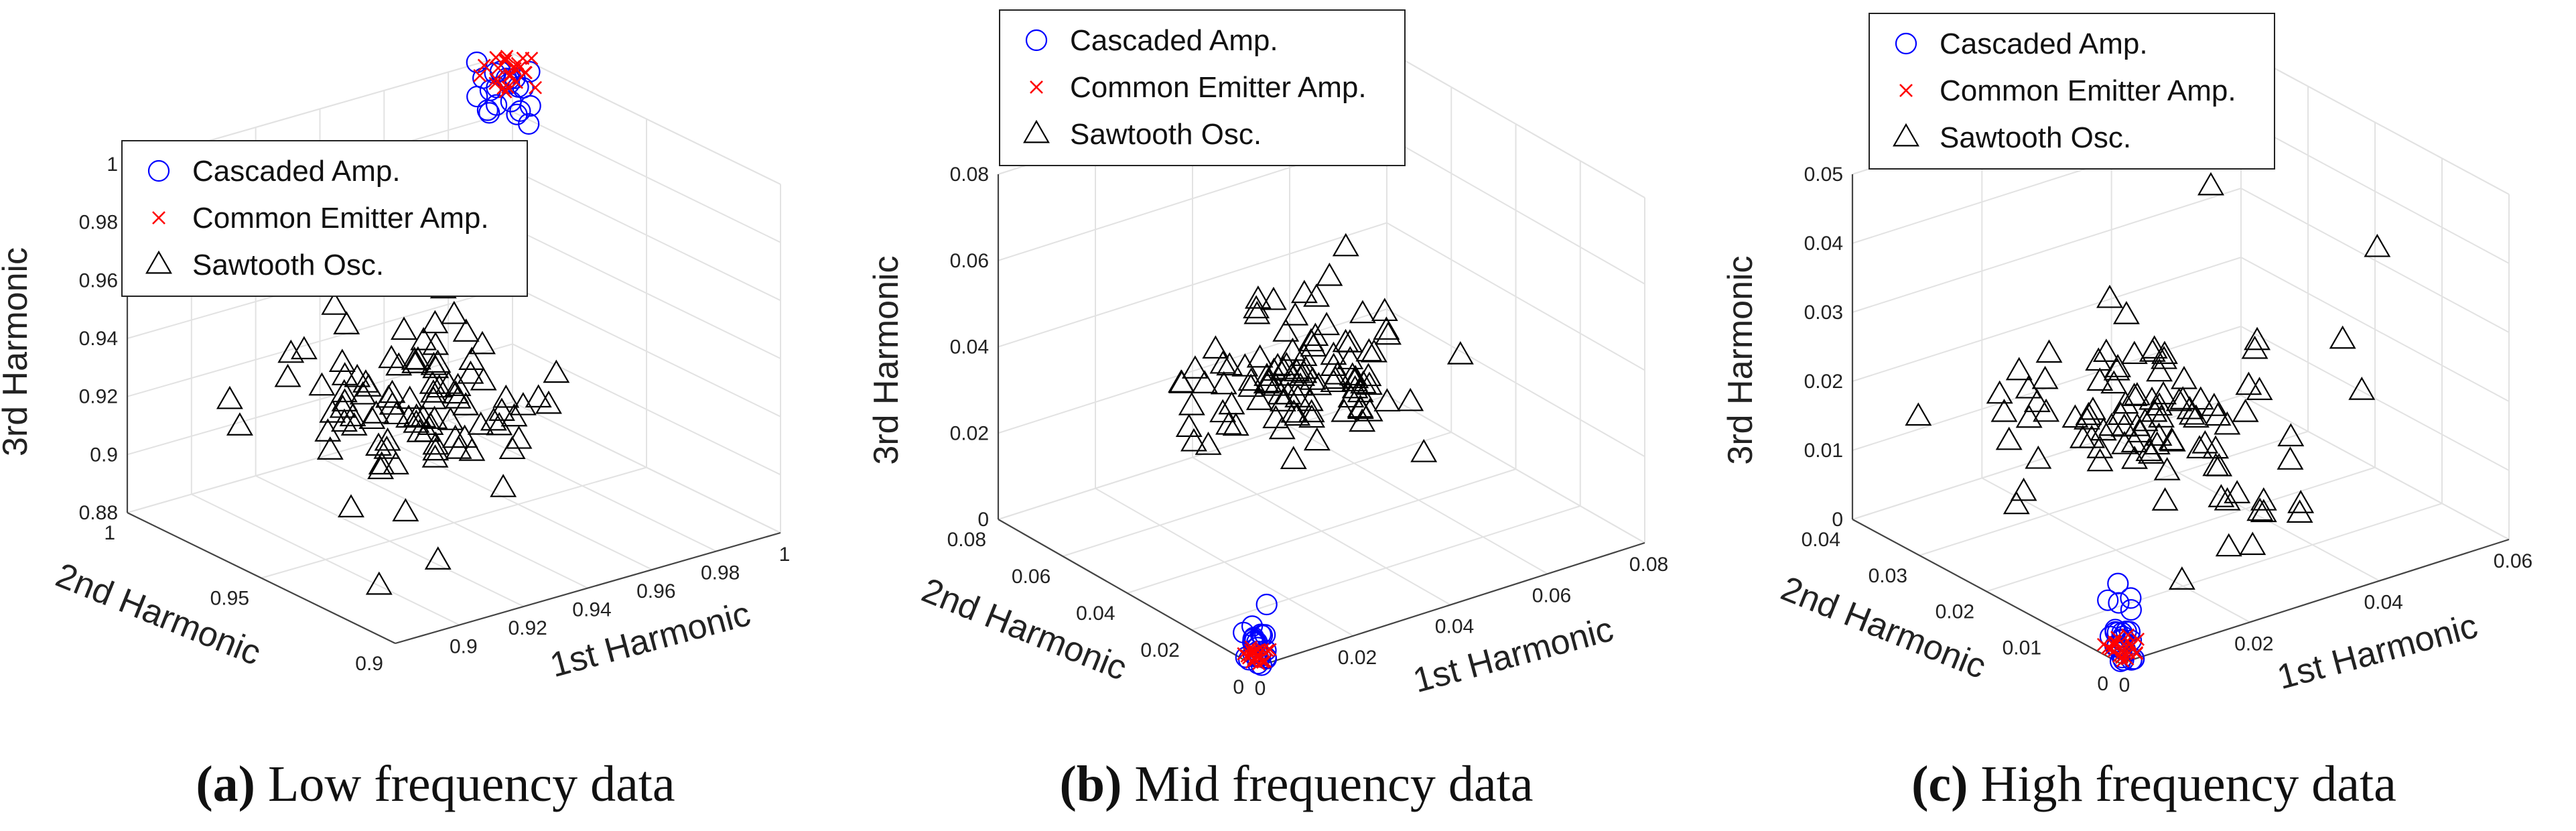 Image resolution: width=2576 pixels, height=831 pixels. Describe the element at coordinates (436, 784) in the screenshot. I see `caption-a: (a) Low frequency data` at that location.